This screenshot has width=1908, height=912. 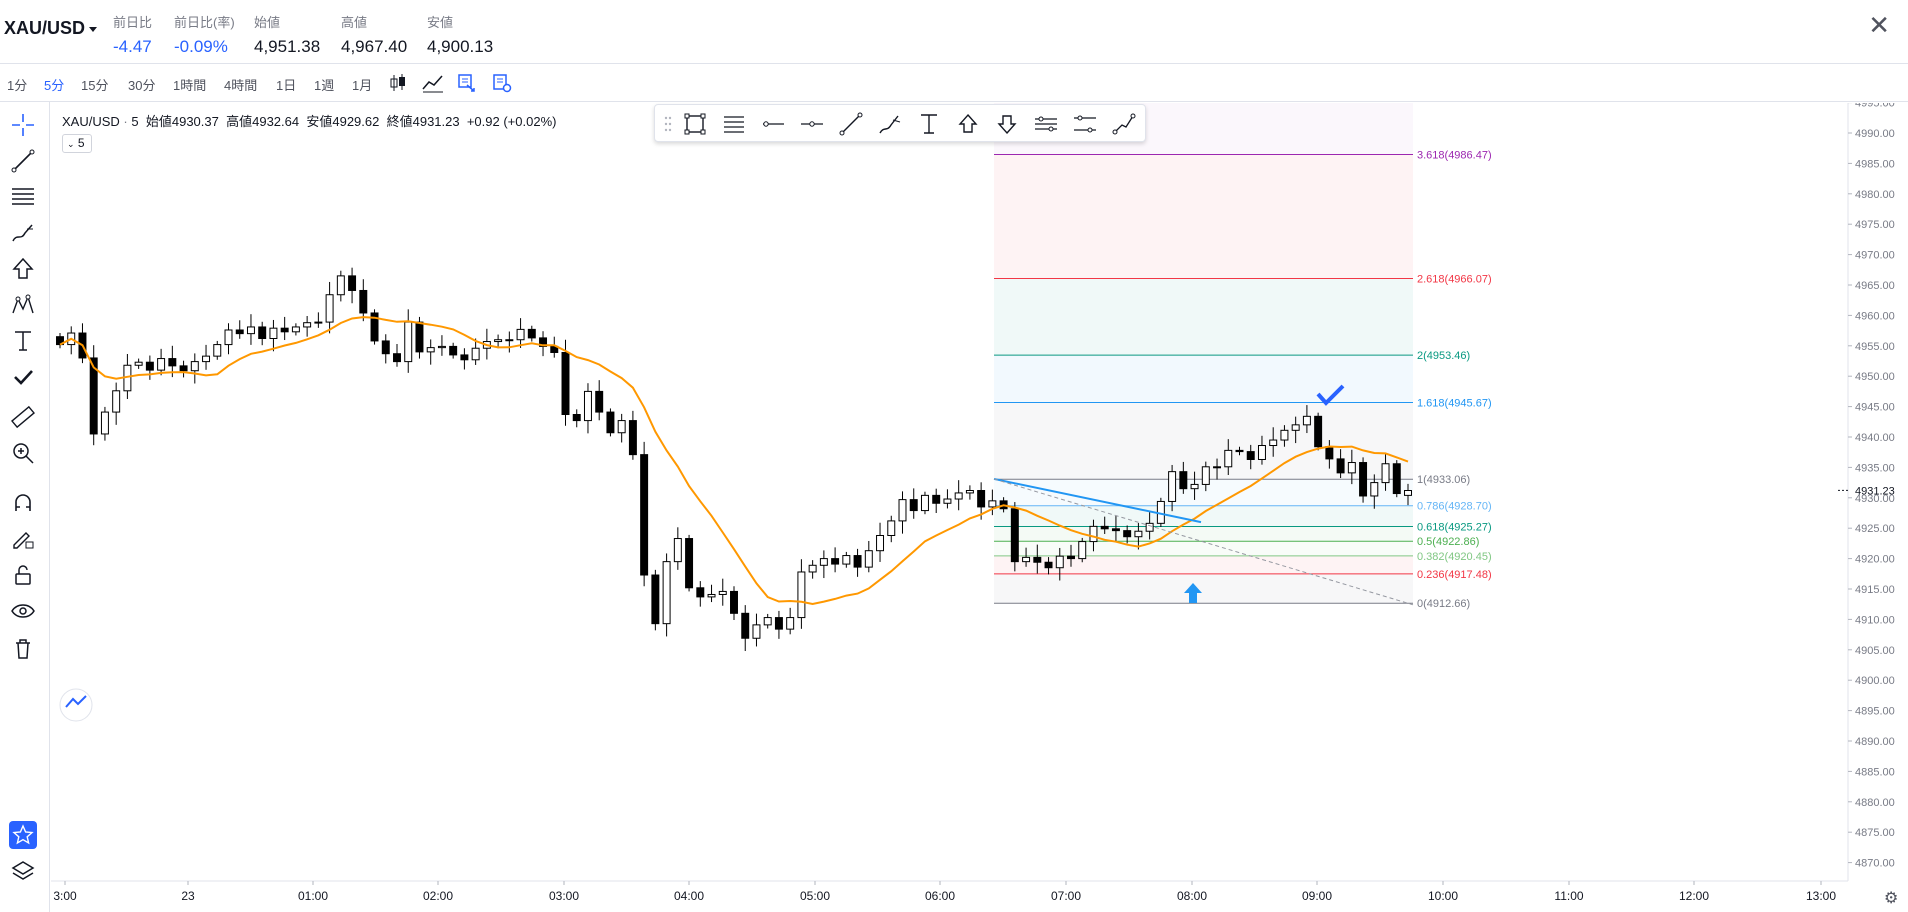 What do you see at coordinates (23, 503) in the screenshot?
I see `magnet-tool` at bounding box center [23, 503].